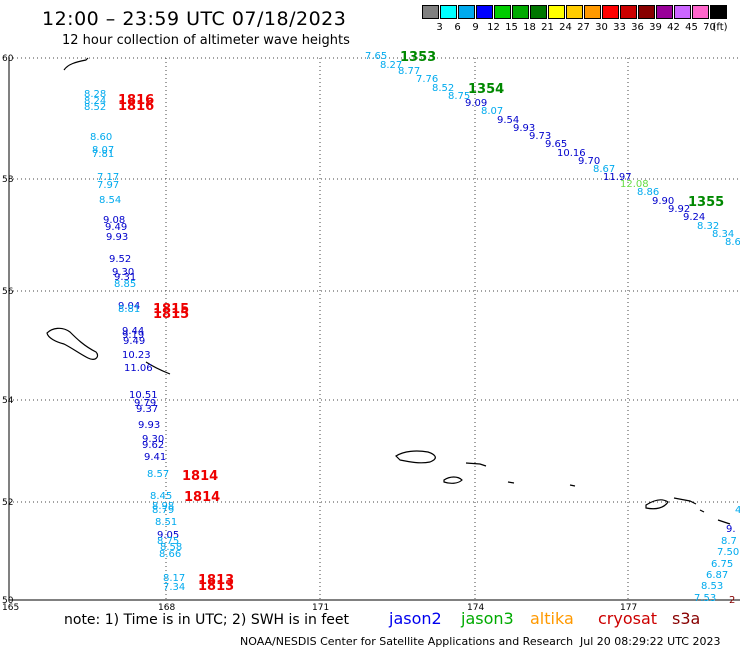 The height and width of the screenshot is (650, 740). What do you see at coordinates (163, 506) in the screenshot?
I see `wave-height-label: 8.98` at bounding box center [163, 506].